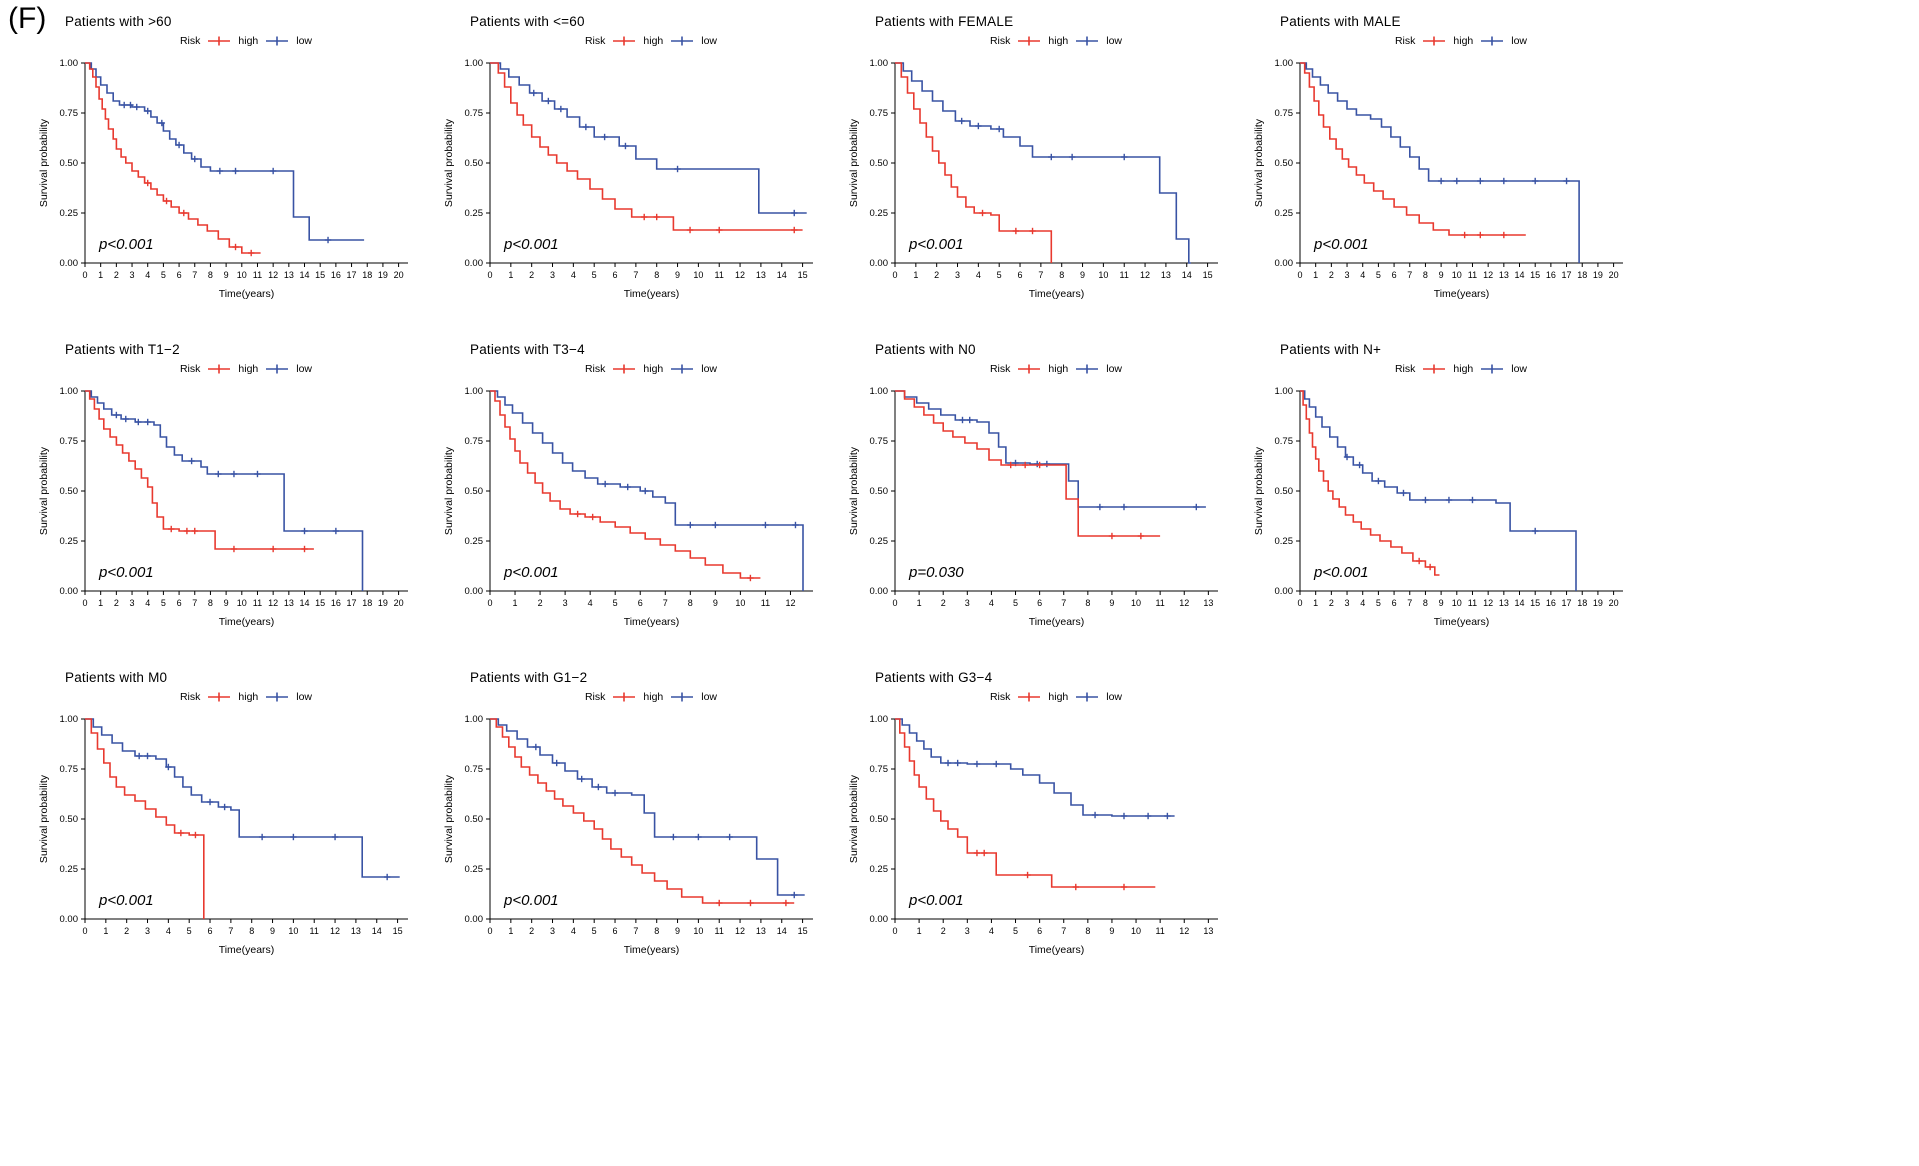 This screenshot has width=1919, height=1166. Describe the element at coordinates (934, 677) in the screenshot. I see `panel-title: Patients with G3−4` at that location.